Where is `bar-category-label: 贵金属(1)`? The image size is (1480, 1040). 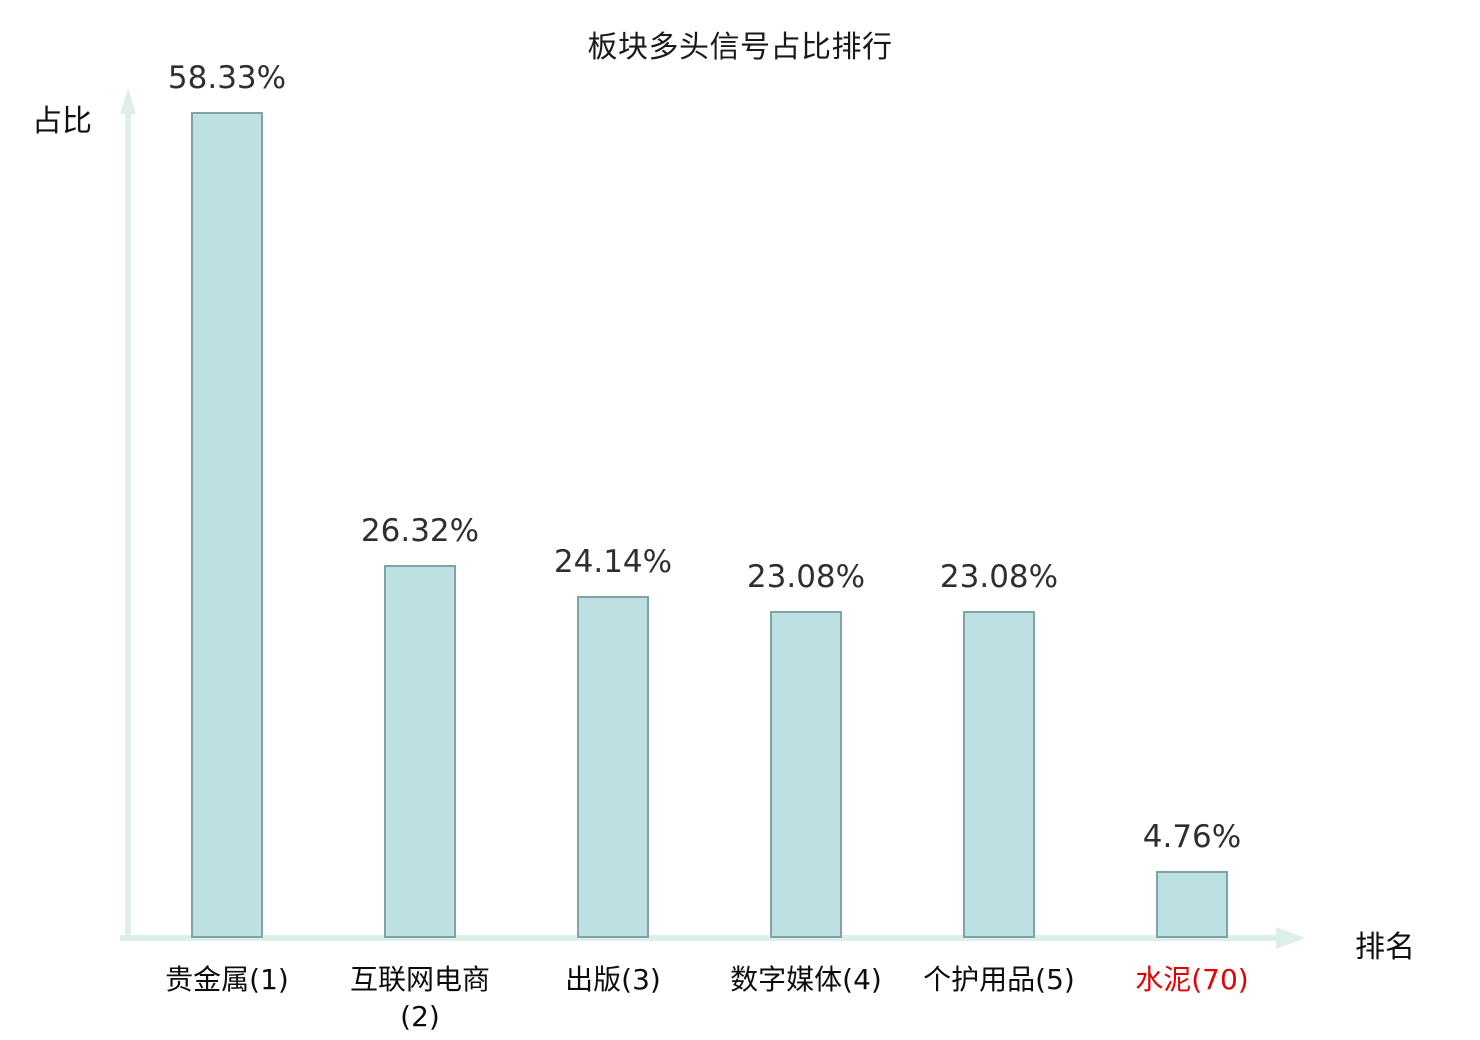
bar-category-label: 贵金属(1) is located at coordinates (227, 979).